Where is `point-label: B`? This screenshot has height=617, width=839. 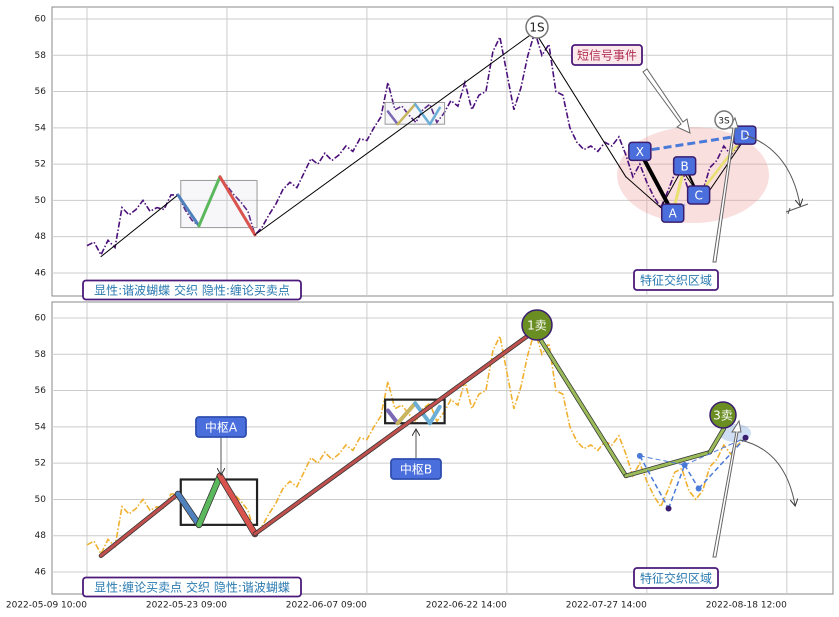 point-label: B is located at coordinates (685, 166).